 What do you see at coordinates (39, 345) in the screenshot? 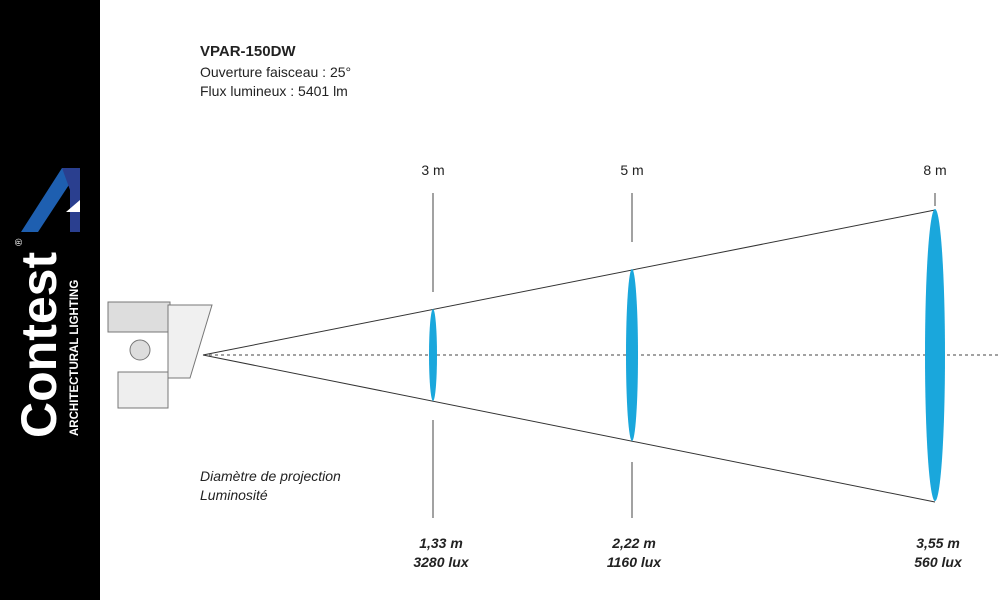
I see `brand-name: Contest` at bounding box center [39, 345].